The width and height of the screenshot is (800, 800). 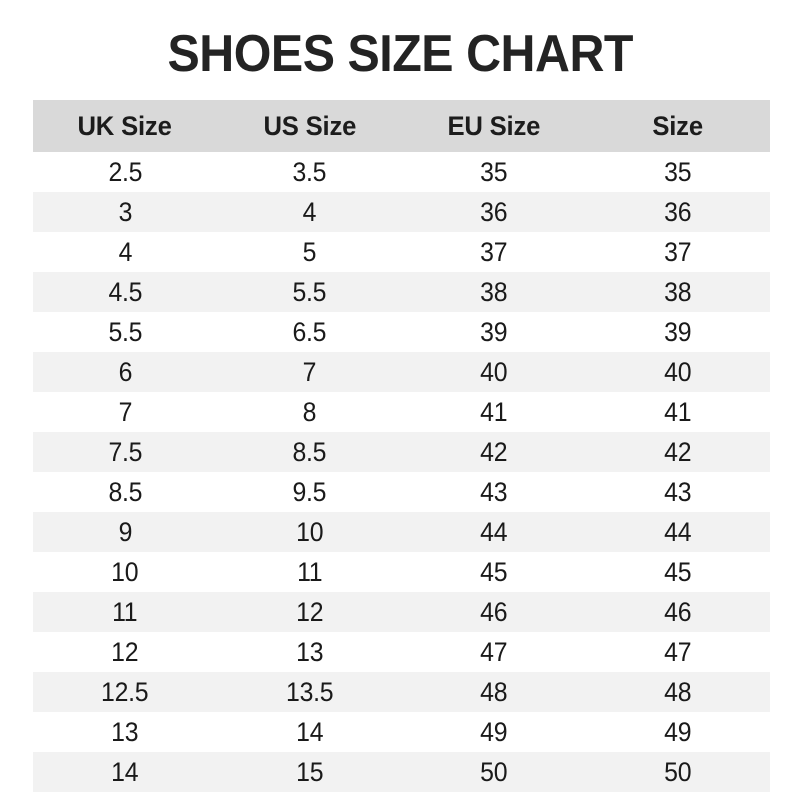 I want to click on column-header-size: Size, so click(x=678, y=126).